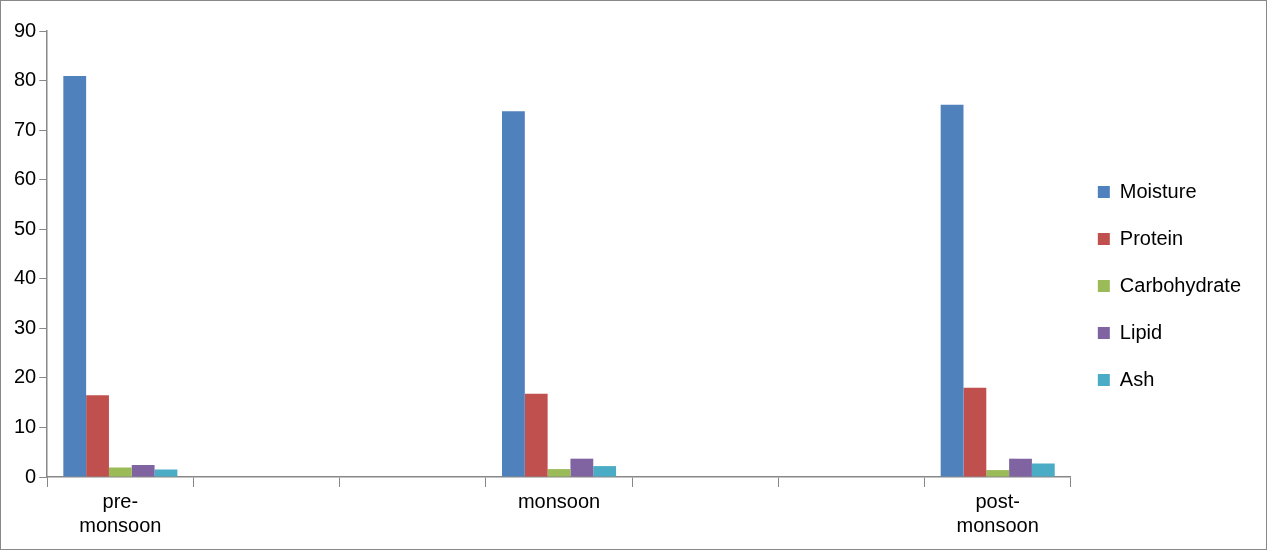 Image resolution: width=1267 pixels, height=550 pixels. What do you see at coordinates (1137, 378) in the screenshot?
I see `legend-label: Ash` at bounding box center [1137, 378].